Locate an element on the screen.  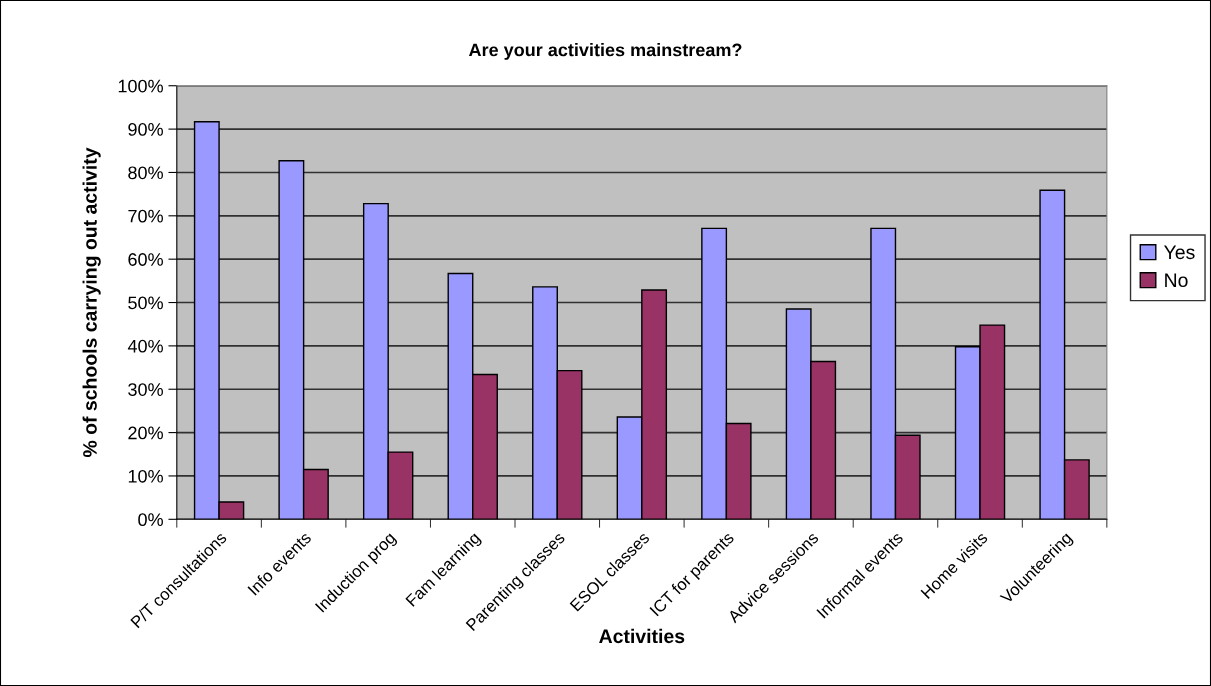
y-tick-label: 60% is located at coordinates (145, 259).